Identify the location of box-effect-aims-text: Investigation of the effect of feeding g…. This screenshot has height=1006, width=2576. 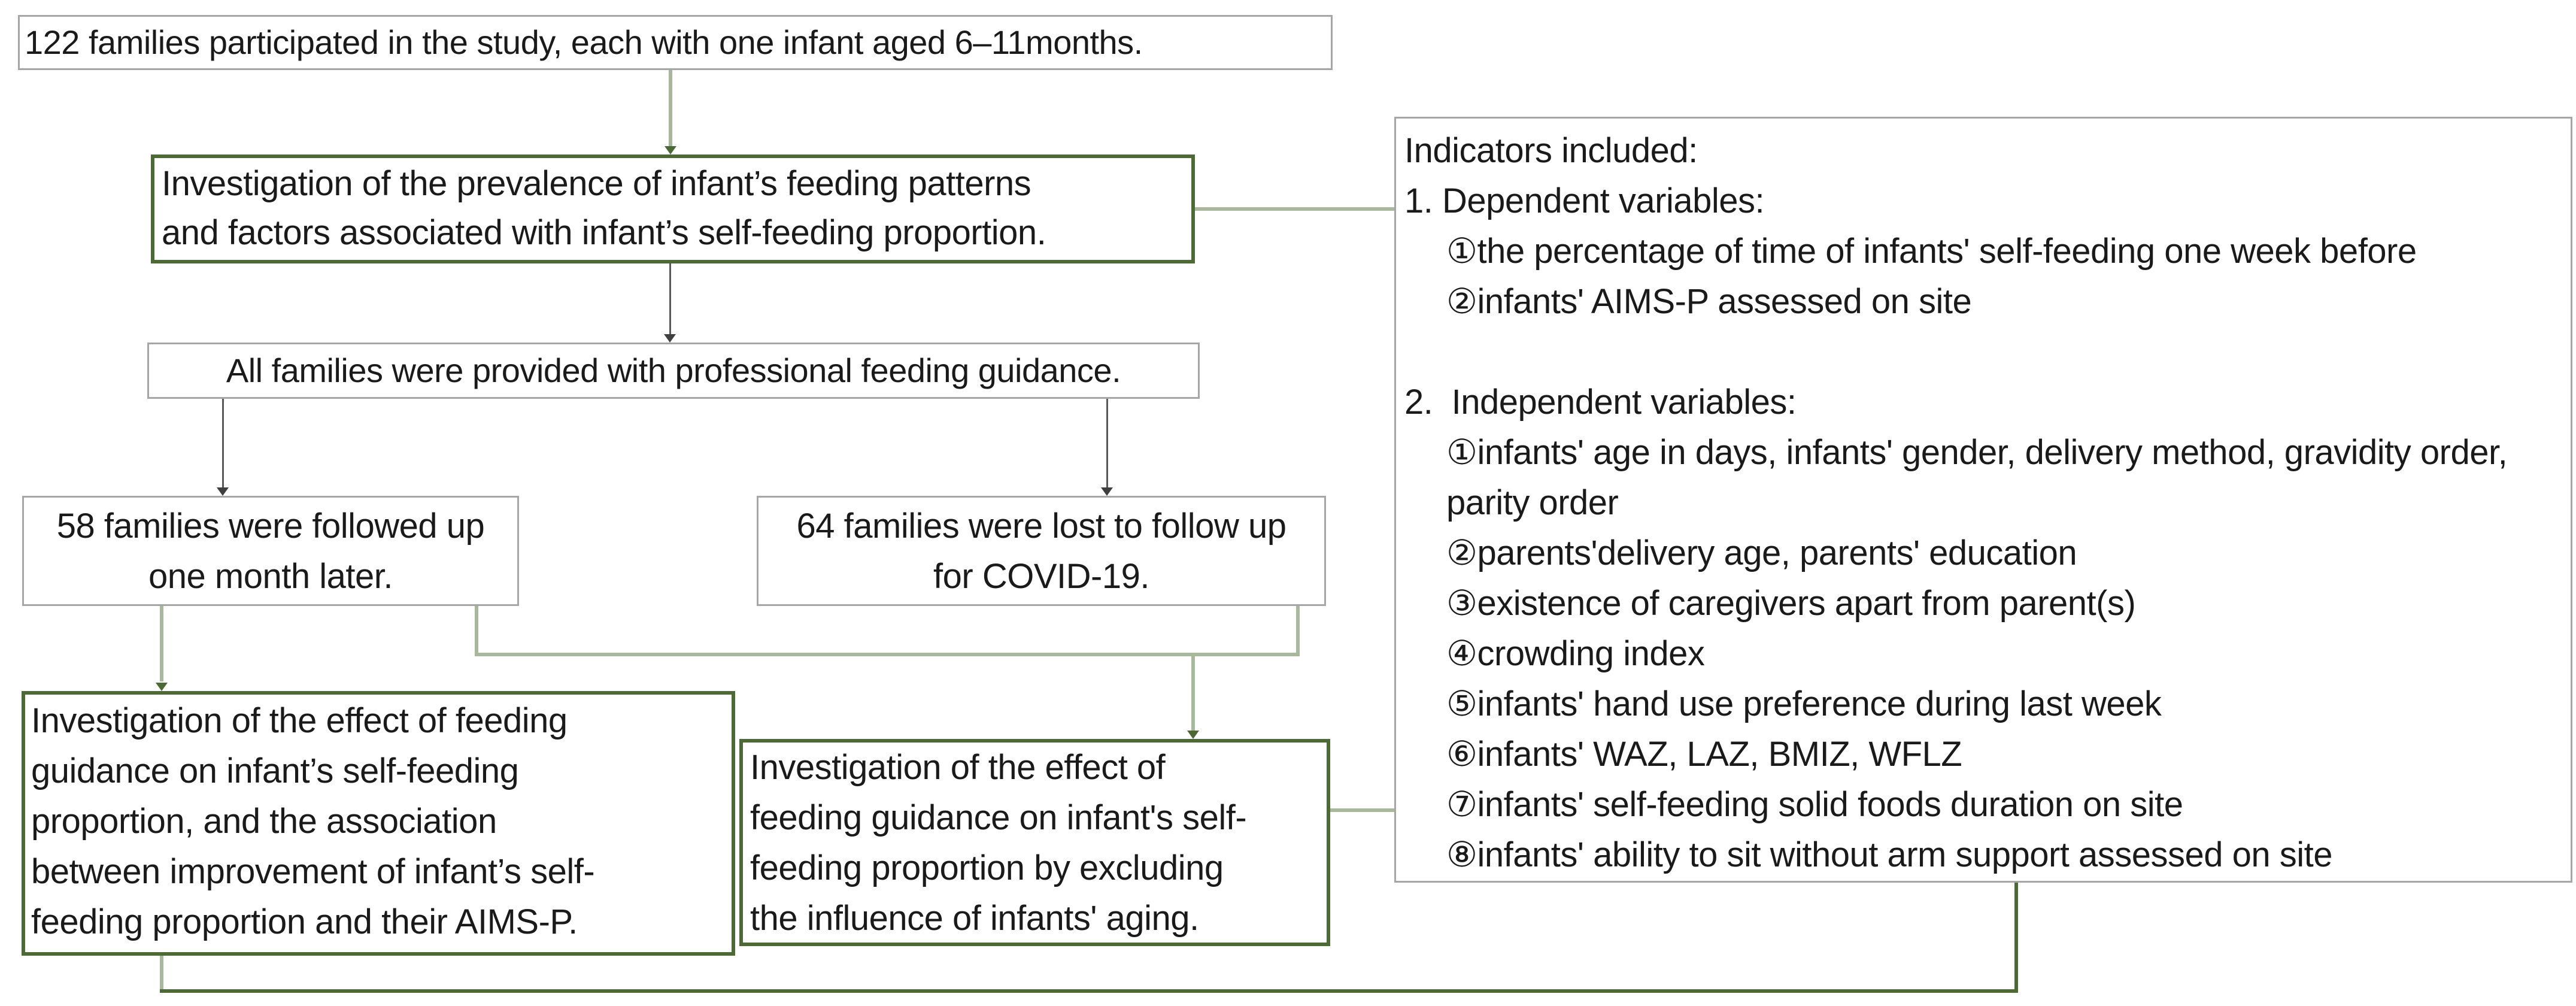
(313, 821).